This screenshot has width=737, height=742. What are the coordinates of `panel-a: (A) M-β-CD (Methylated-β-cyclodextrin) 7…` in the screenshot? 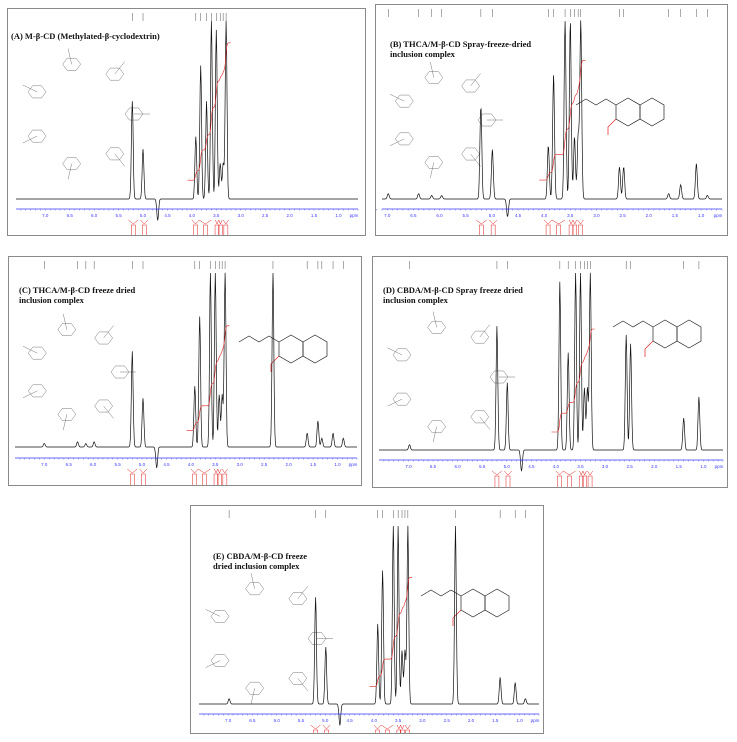 It's located at (186, 122).